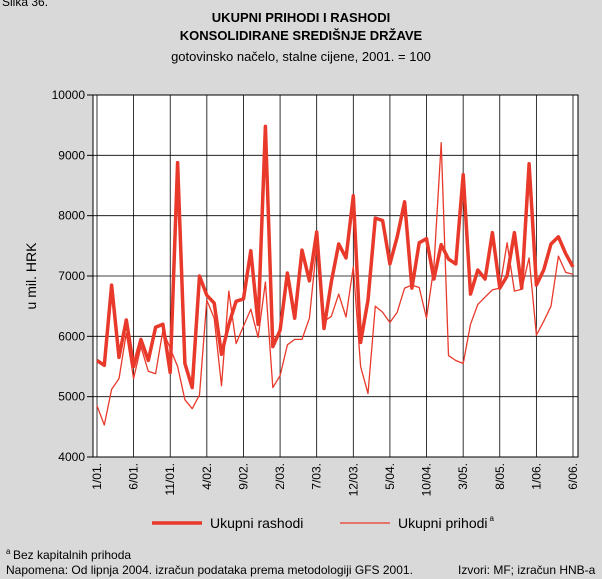 The height and width of the screenshot is (579, 602). I want to click on y-tick-label: 5000, so click(71, 397).